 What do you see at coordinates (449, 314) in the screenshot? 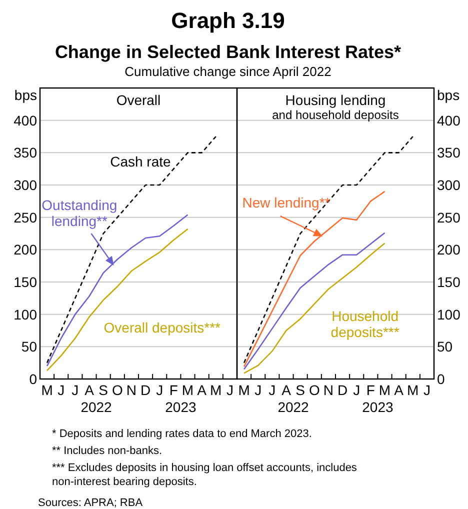
I see `y2-tick-label: 100` at bounding box center [449, 314].